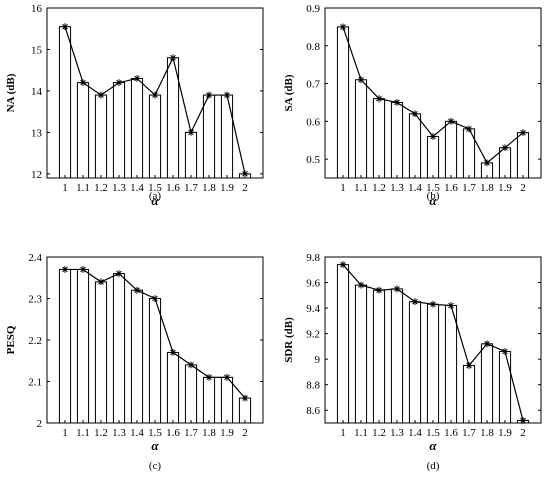 This screenshot has width=550, height=478. Describe the element at coordinates (11, 92) in the screenshot. I see `y-axis-label: NA (dB)` at that location.